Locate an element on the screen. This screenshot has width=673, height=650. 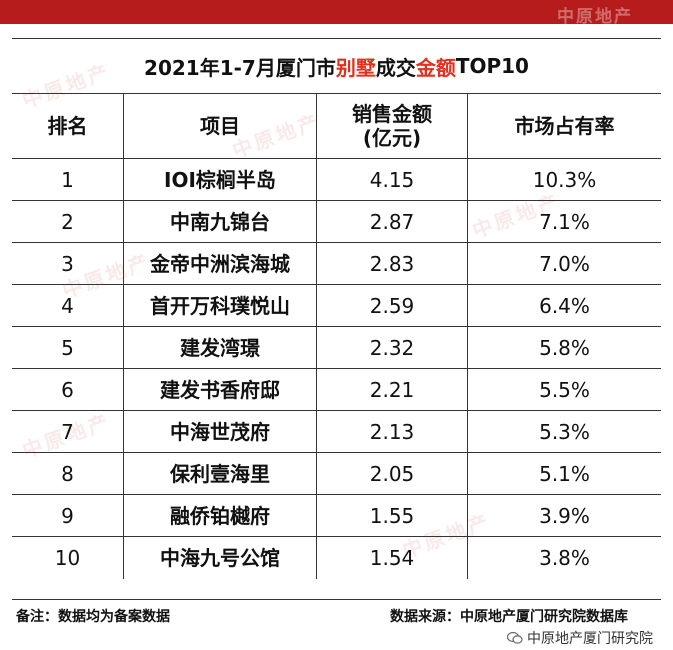
footer: 备注：数据均为备案数据 数据来源：中原地产厦门研究院数据库 中原地产厦门研究院 is located at coordinates (336, 625).